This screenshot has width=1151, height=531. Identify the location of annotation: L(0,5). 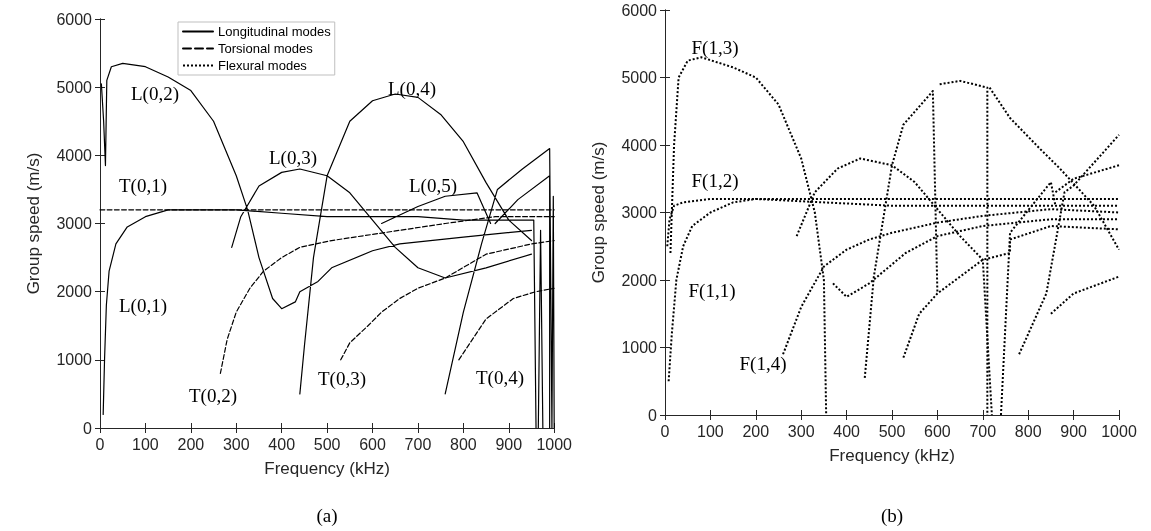
(433, 185).